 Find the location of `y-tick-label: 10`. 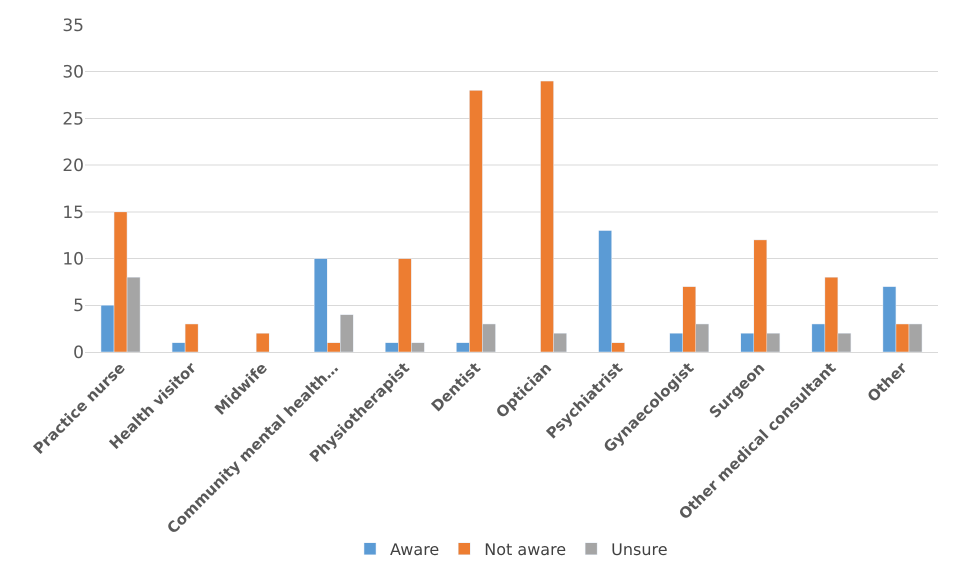

y-tick-label: 10 is located at coordinates (73, 260).